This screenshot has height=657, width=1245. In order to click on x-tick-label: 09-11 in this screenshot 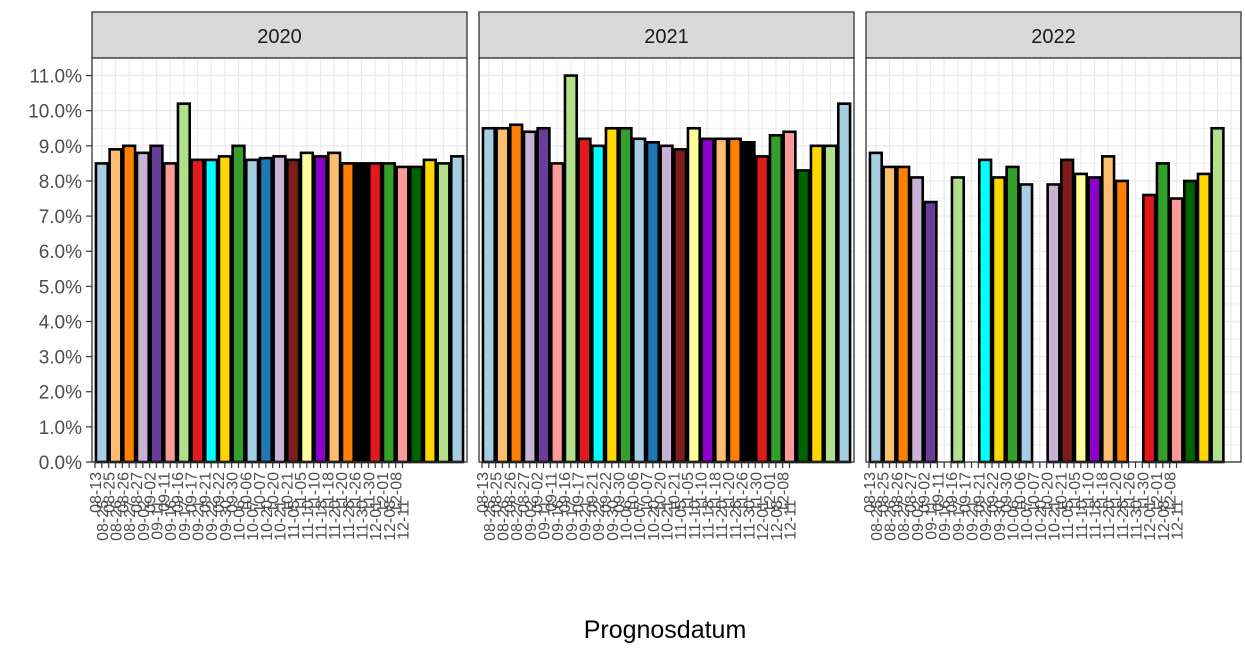, I will do `click(938, 492)`.